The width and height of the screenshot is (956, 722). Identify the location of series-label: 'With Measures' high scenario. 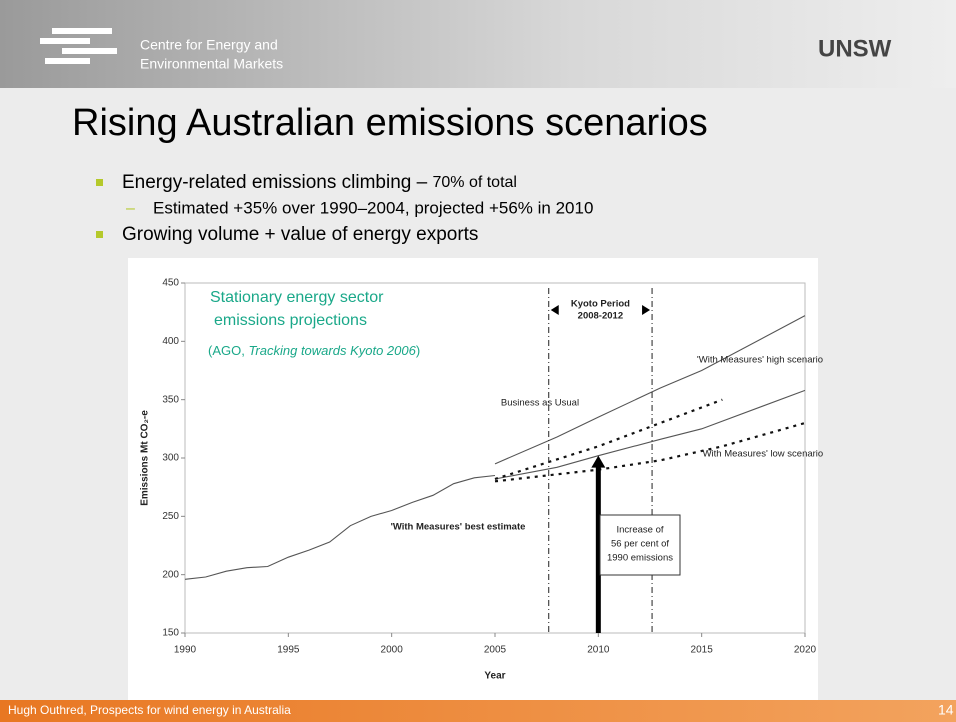
(760, 360).